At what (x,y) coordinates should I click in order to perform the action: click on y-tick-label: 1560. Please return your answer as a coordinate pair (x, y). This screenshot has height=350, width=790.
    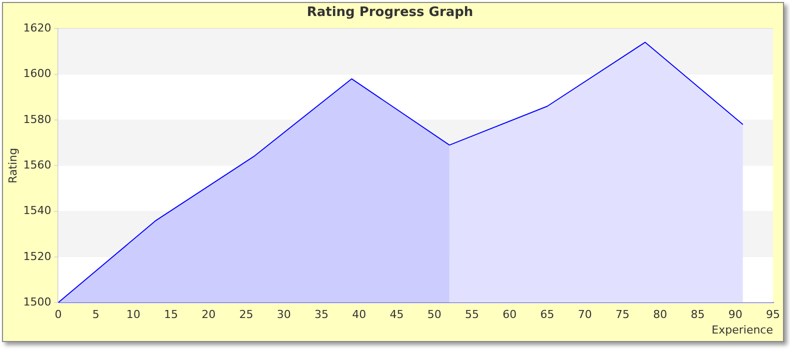
    Looking at the image, I should click on (37, 165).